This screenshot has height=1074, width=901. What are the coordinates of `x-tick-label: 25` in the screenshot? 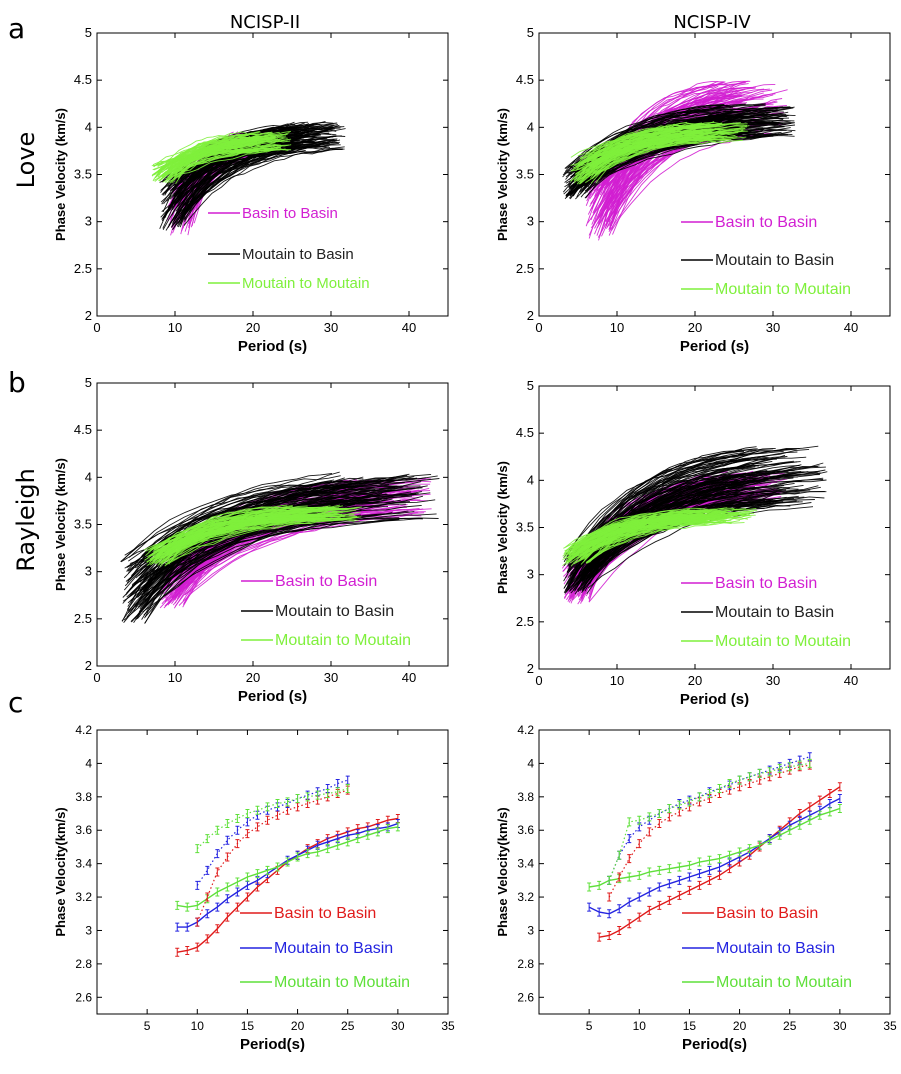 It's located at (790, 1026).